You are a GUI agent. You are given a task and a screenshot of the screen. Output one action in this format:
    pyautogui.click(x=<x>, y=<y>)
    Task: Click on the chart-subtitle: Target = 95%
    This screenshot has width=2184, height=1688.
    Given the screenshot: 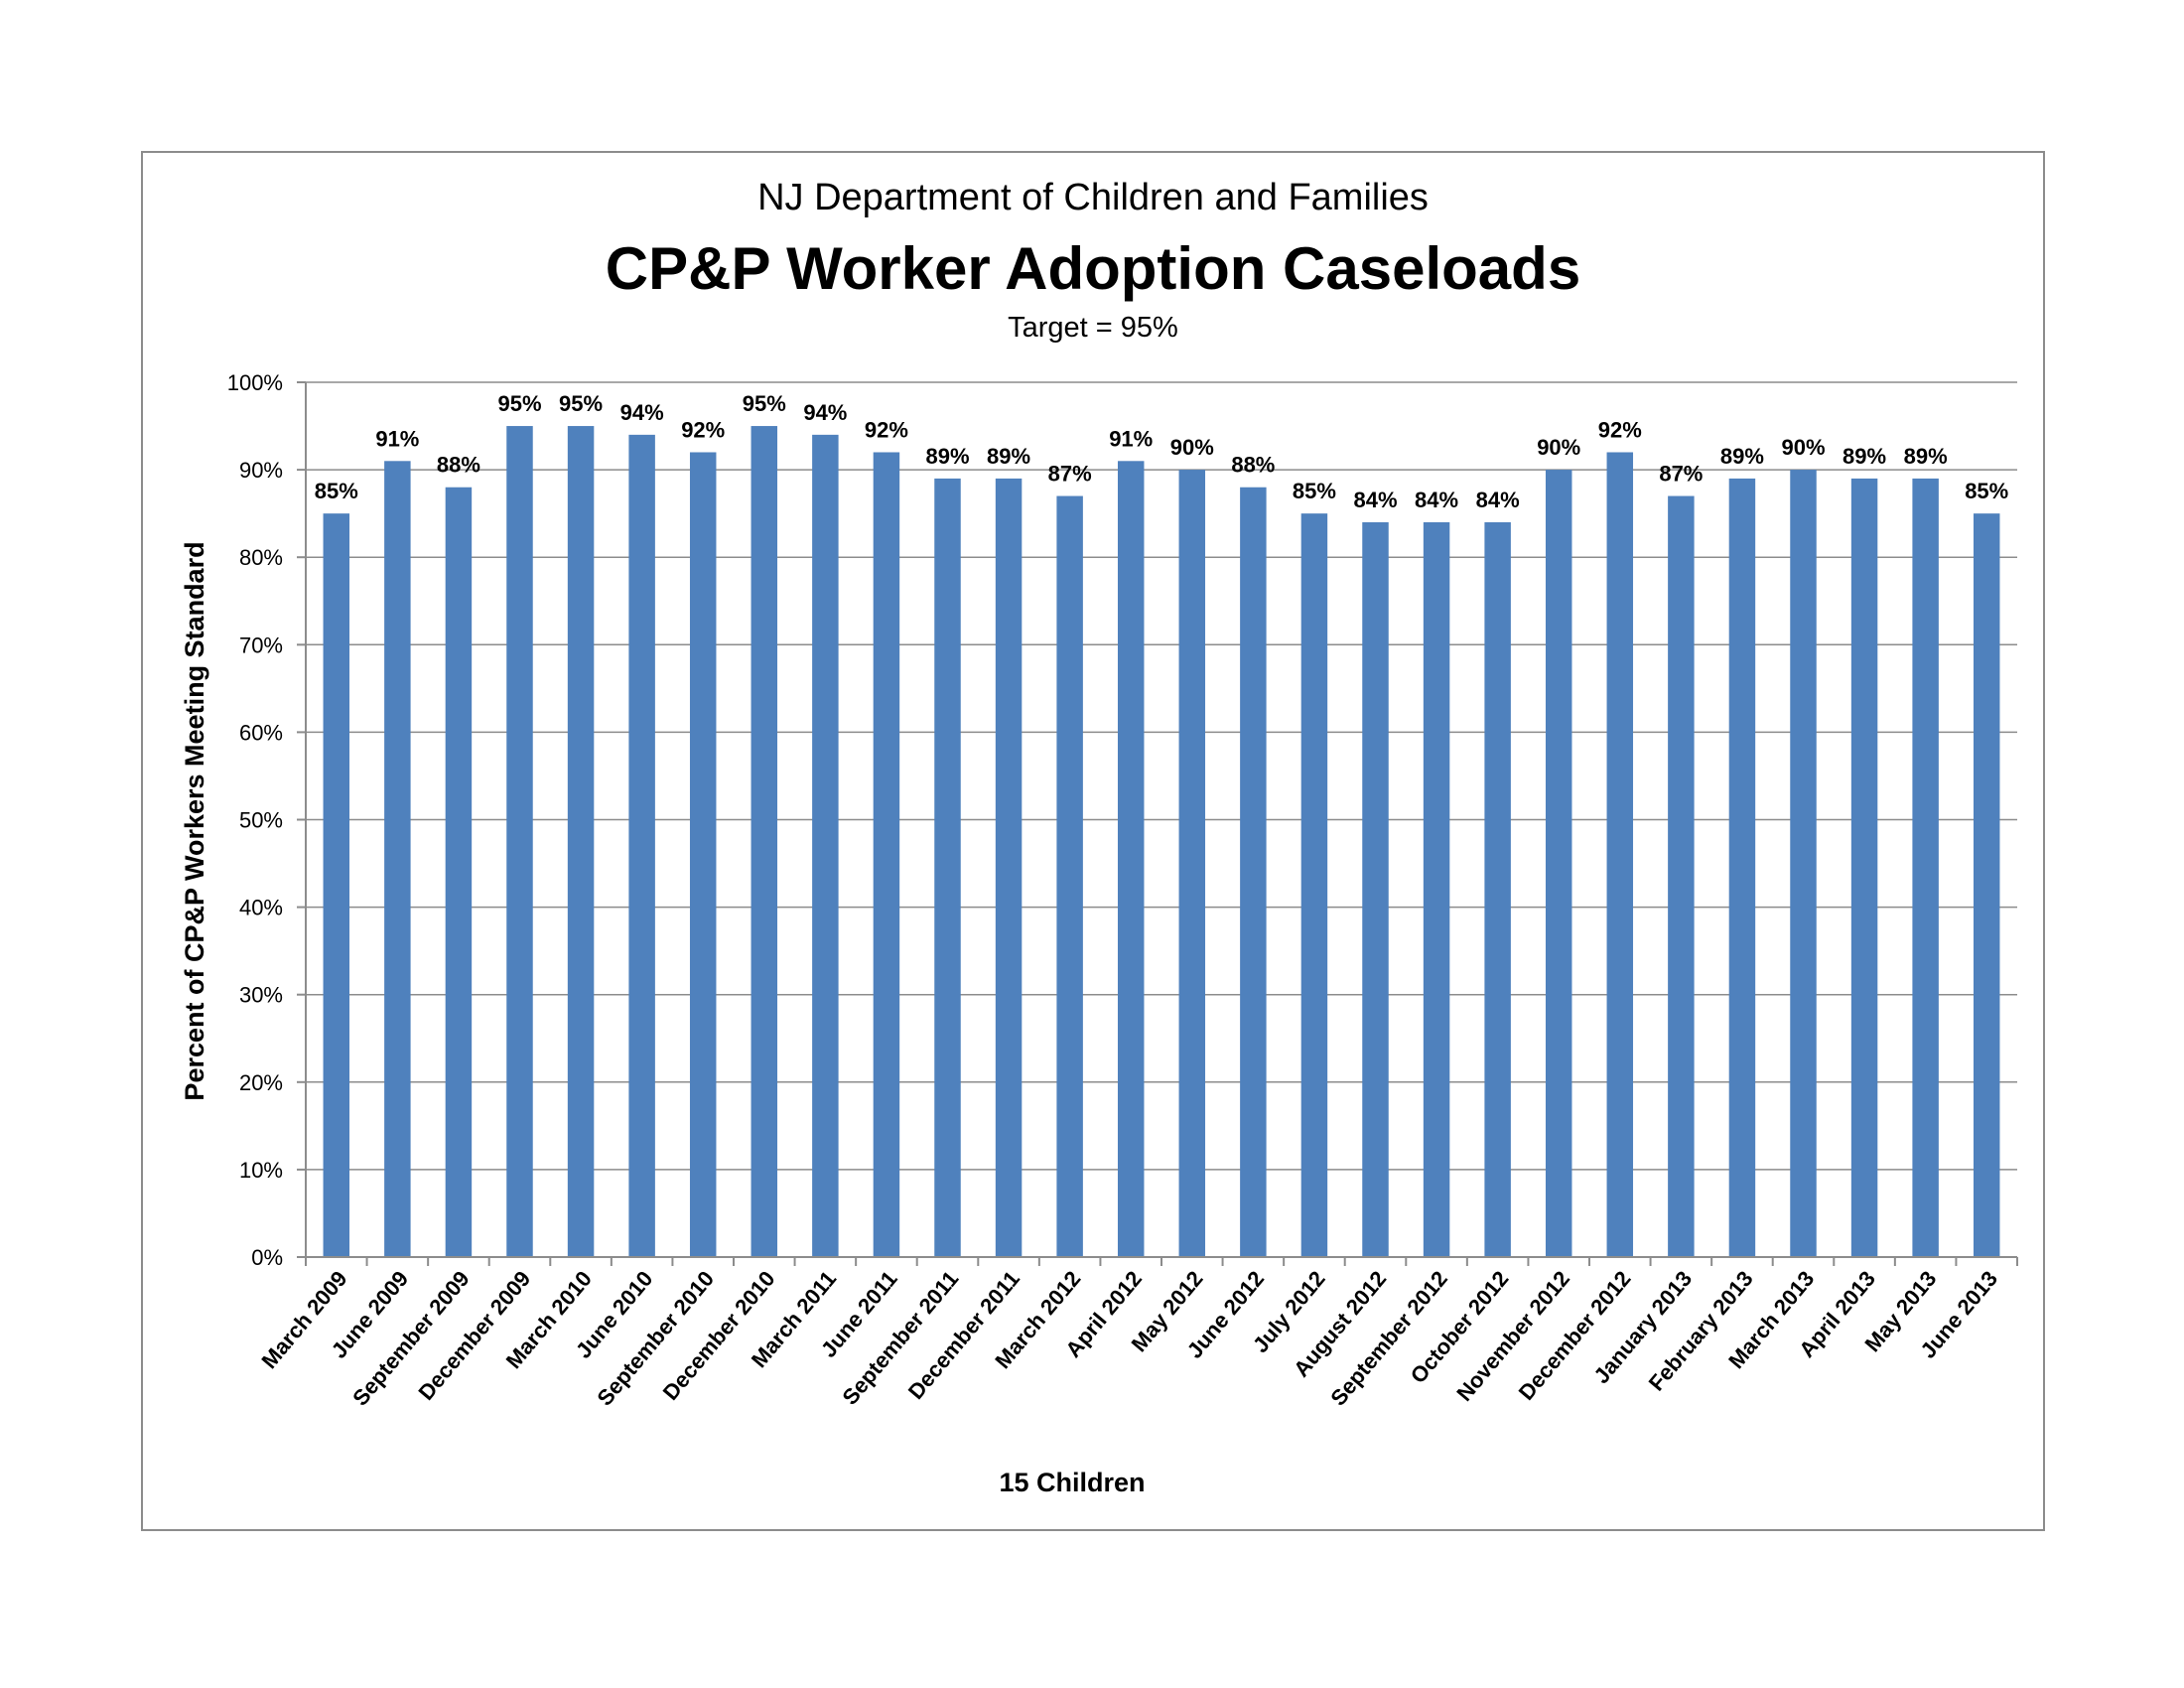 What is the action you would take?
    pyautogui.click(x=1093, y=328)
    